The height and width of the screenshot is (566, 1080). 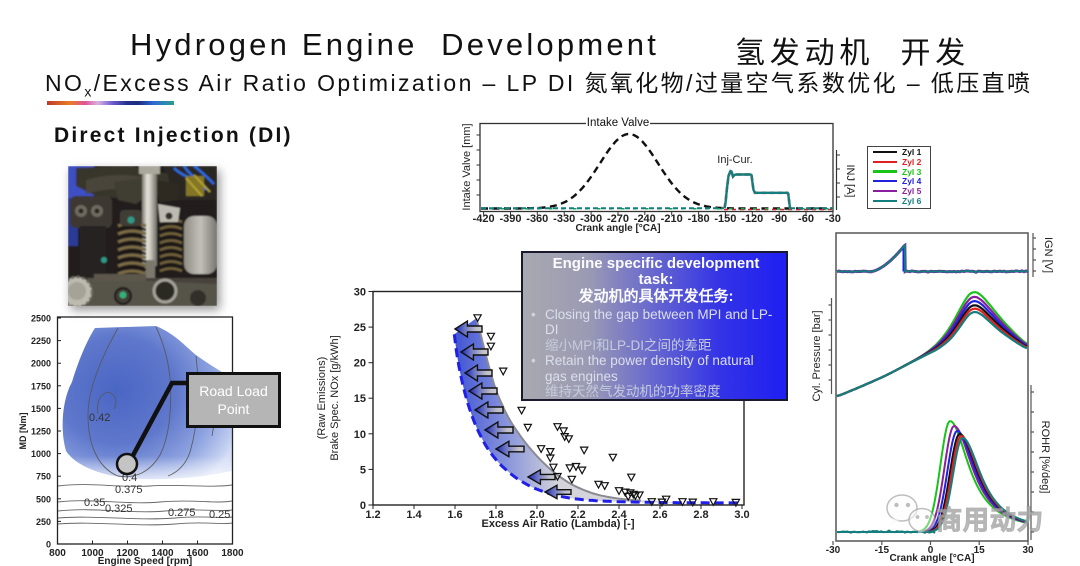 What do you see at coordinates (741, 515) in the screenshot?
I see `svg-text: 3.0` at bounding box center [741, 515].